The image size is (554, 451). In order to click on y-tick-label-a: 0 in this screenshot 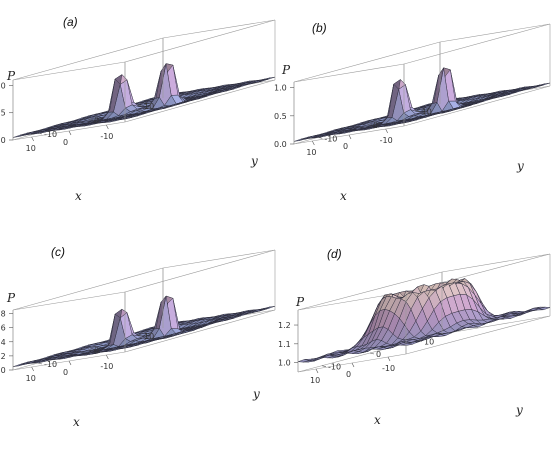, I will do `click(96, 120)`.